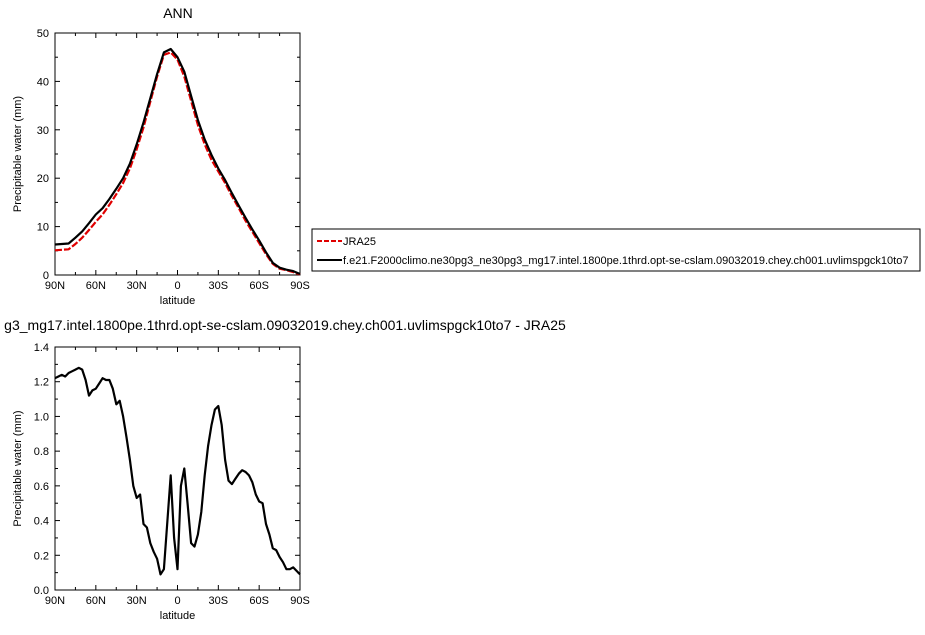 The image size is (925, 635). What do you see at coordinates (41, 452) in the screenshot?
I see `y-tick-label: 0.8` at bounding box center [41, 452].